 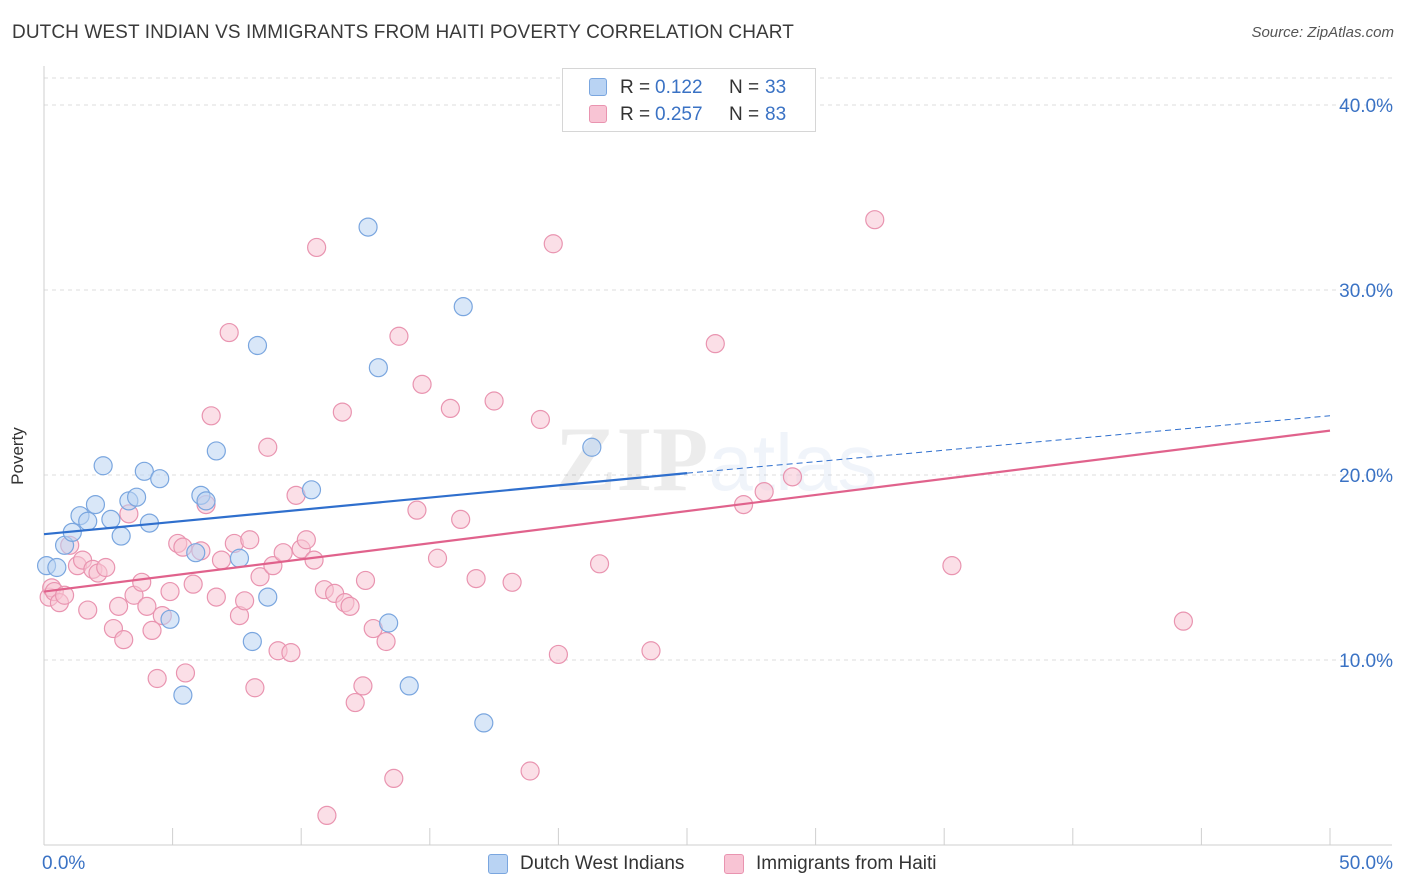 What do you see at coordinates (63, 863) in the screenshot?
I see `x-tick-label: 0.0%` at bounding box center [63, 863].